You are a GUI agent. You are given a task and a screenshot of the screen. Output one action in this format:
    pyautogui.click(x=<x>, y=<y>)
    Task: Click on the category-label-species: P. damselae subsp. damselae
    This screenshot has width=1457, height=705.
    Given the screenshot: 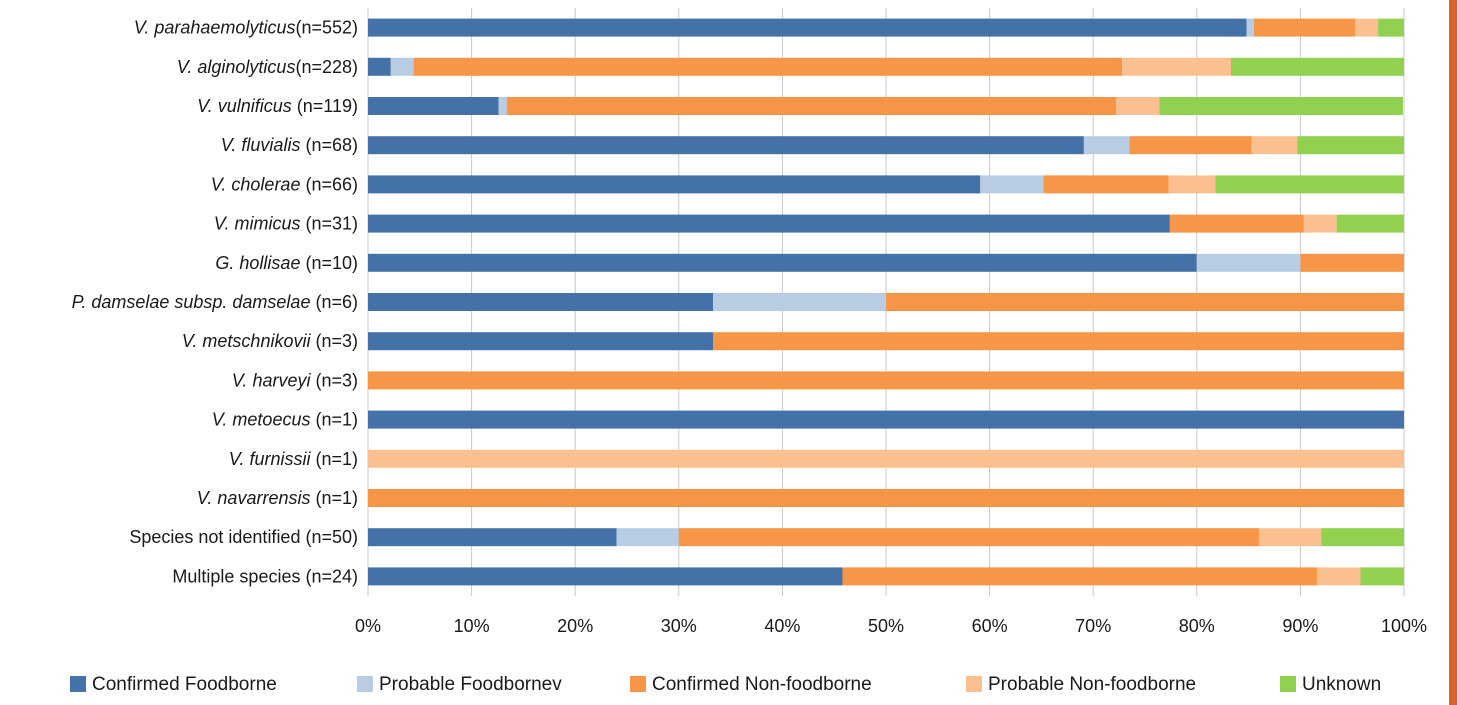 What is the action you would take?
    pyautogui.click(x=191, y=302)
    